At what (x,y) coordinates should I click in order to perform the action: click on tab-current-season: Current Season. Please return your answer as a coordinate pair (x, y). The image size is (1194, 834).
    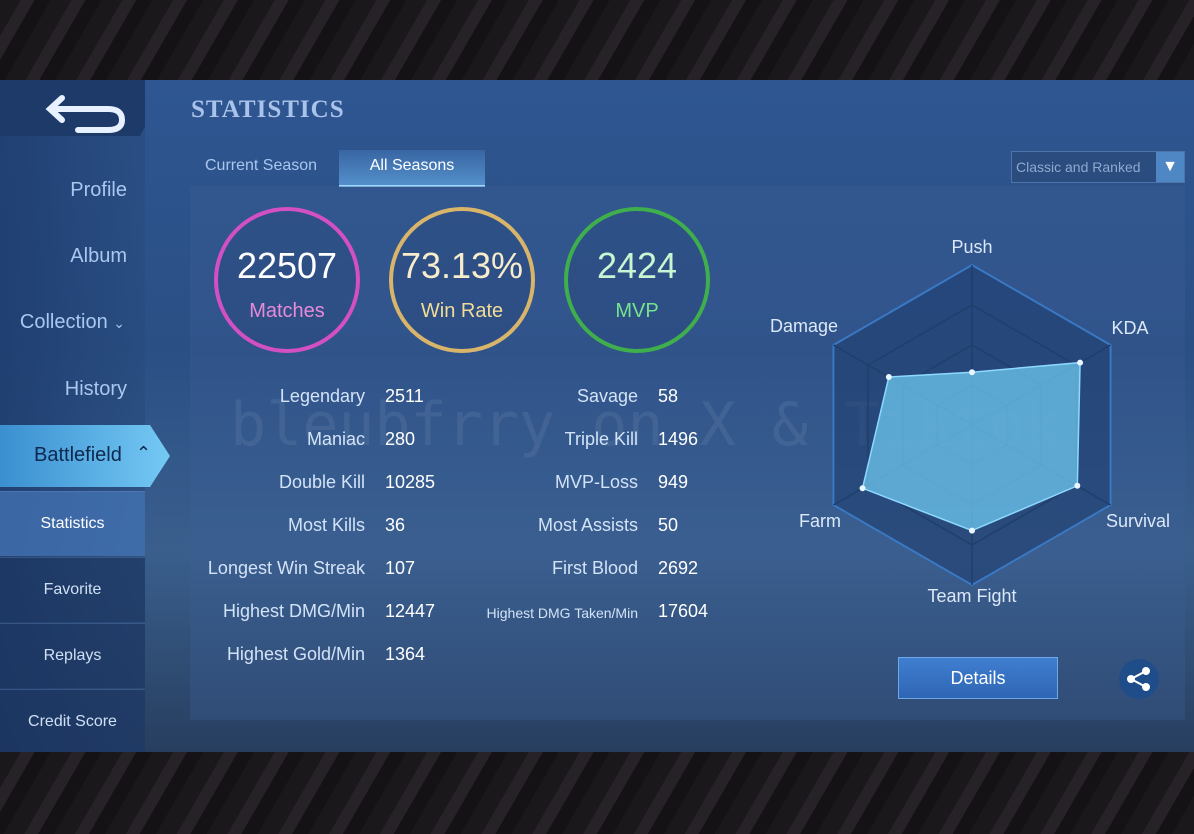
    Looking at the image, I should click on (261, 165).